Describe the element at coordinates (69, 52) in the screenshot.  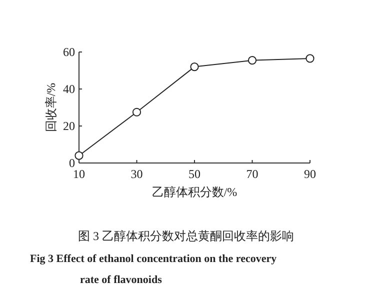
I see `y-tick-label: 60` at that location.